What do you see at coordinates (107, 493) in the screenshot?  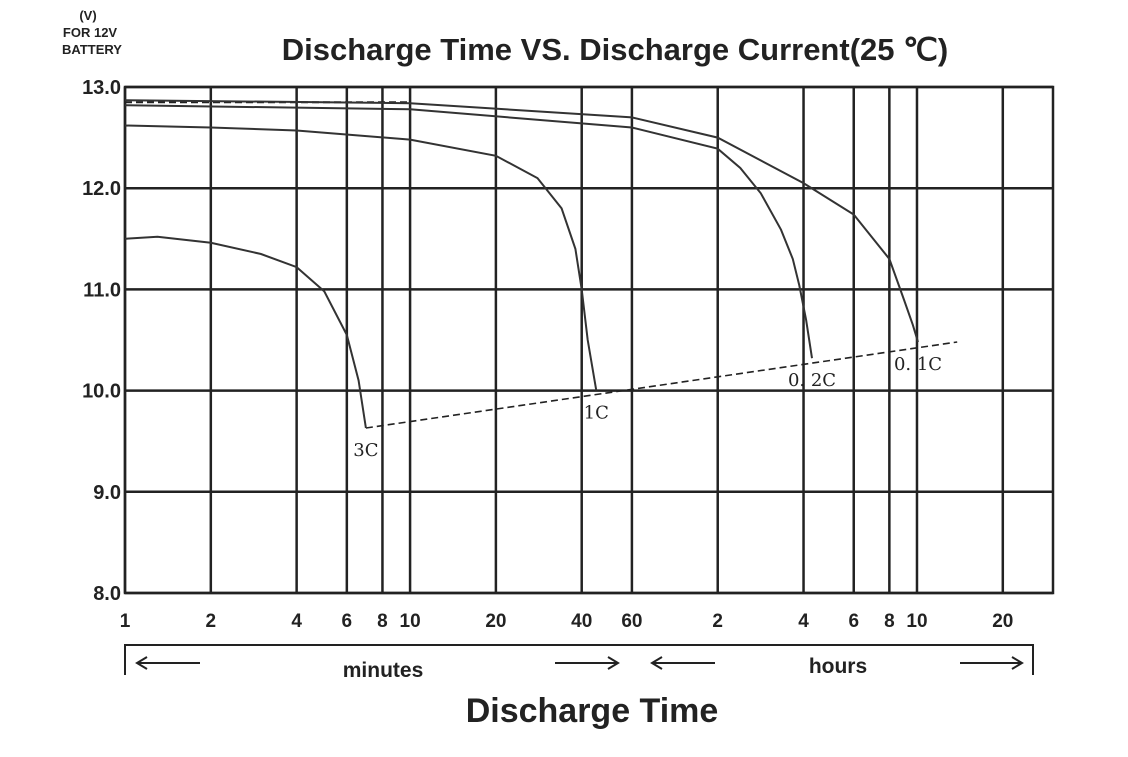 I see `y-tick-label: 9.0` at bounding box center [107, 493].